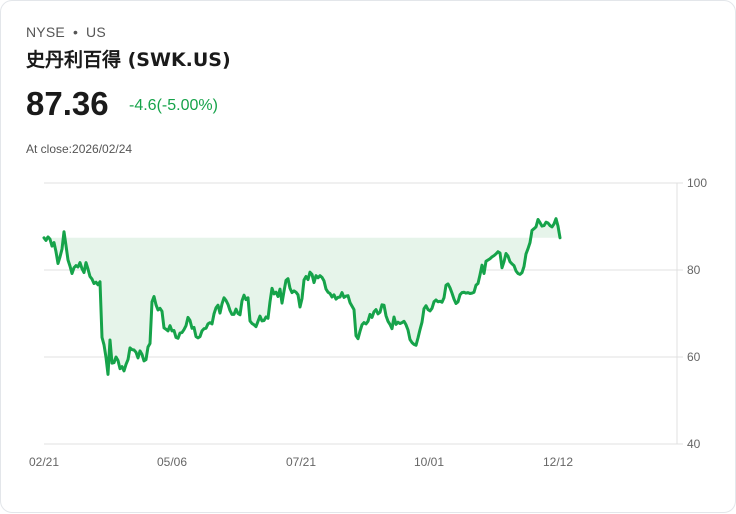  What do you see at coordinates (96, 32) in the screenshot?
I see `market-name: US` at bounding box center [96, 32].